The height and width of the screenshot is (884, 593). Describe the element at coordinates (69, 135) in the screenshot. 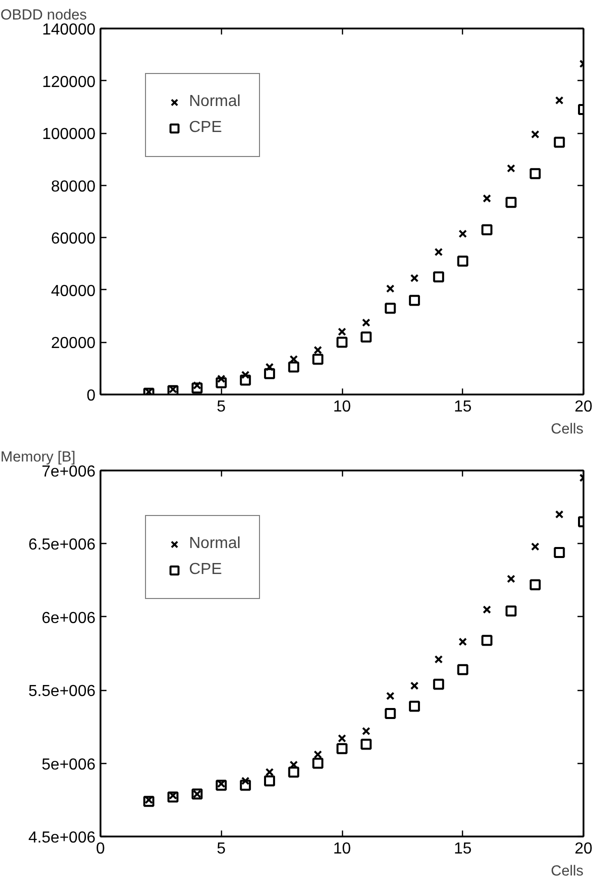

I see `y-tick-label: 100000` at that location.